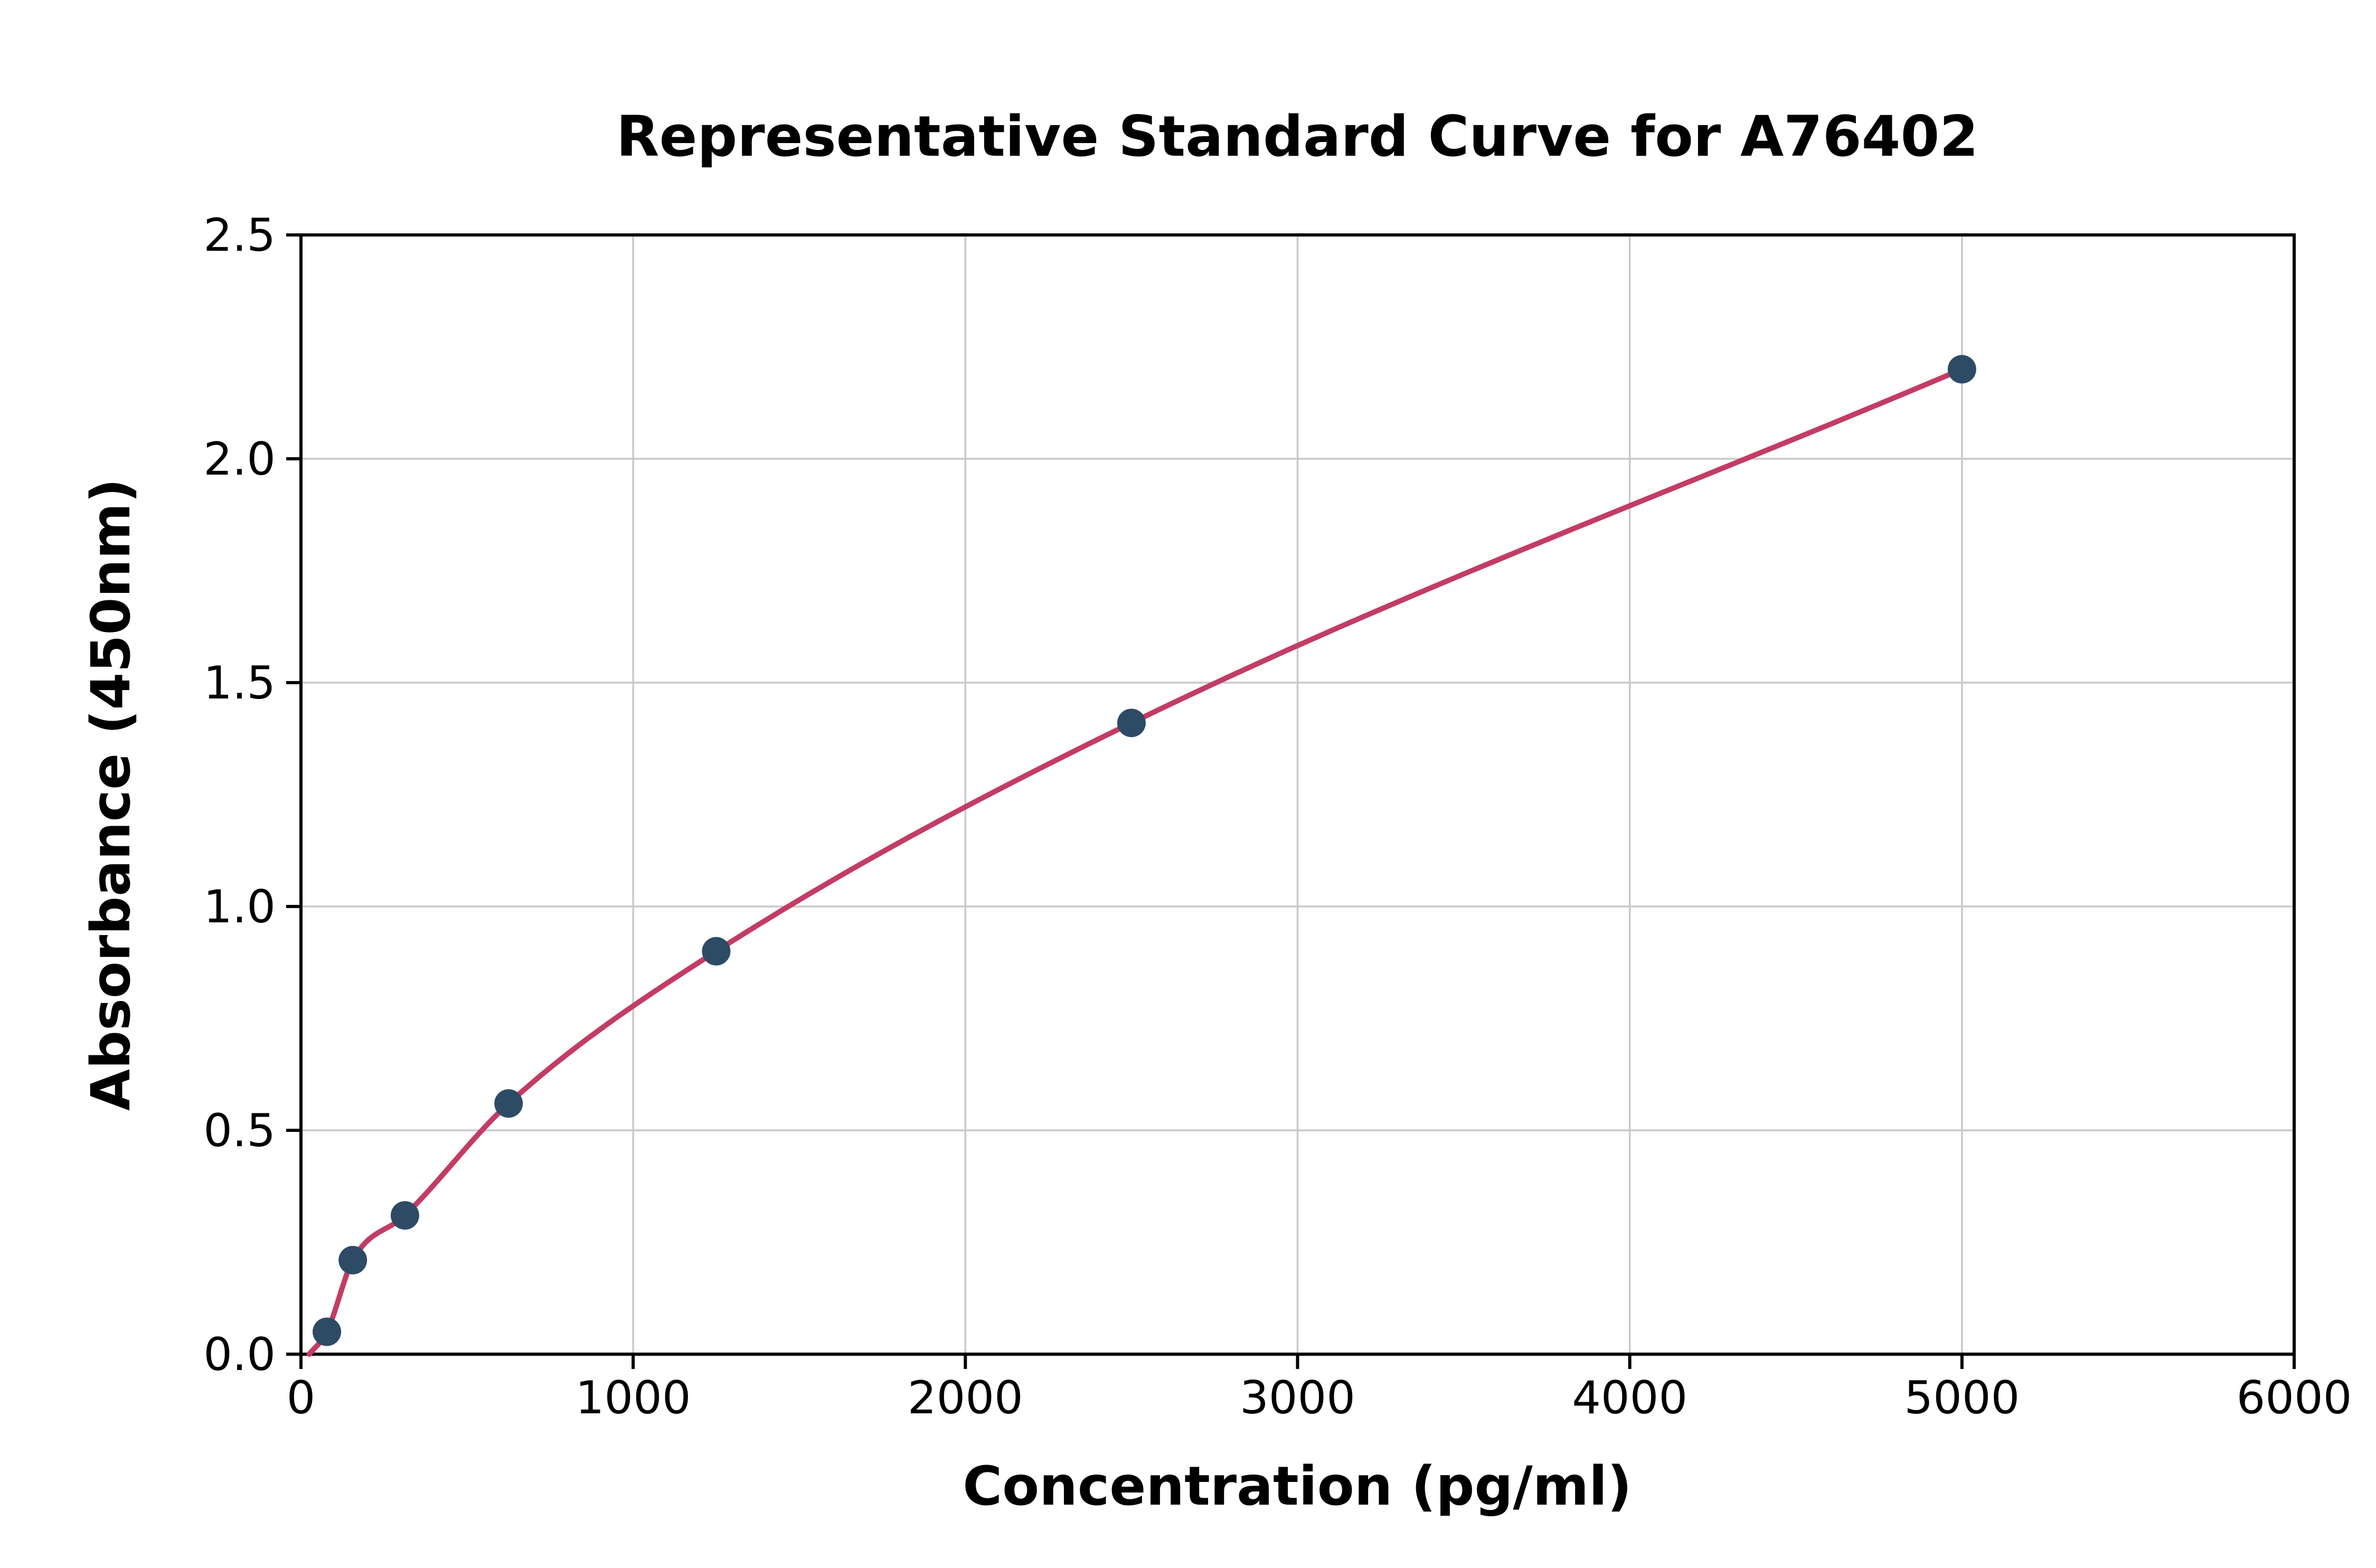 The height and width of the screenshot is (1568, 2376). I want to click on chart-title: Representative Standard Curve for A76402, so click(1297, 136).